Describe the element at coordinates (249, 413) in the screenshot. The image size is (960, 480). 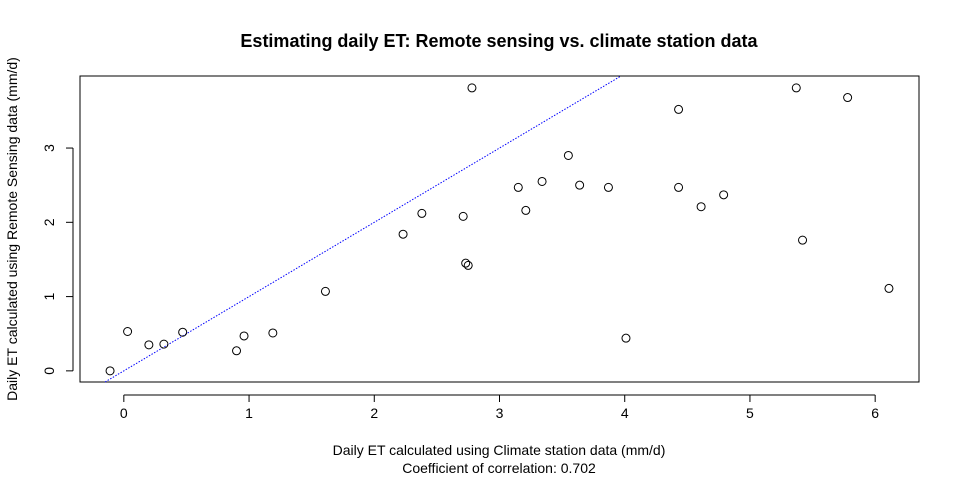
I see `x-tick-label-1: 1` at that location.